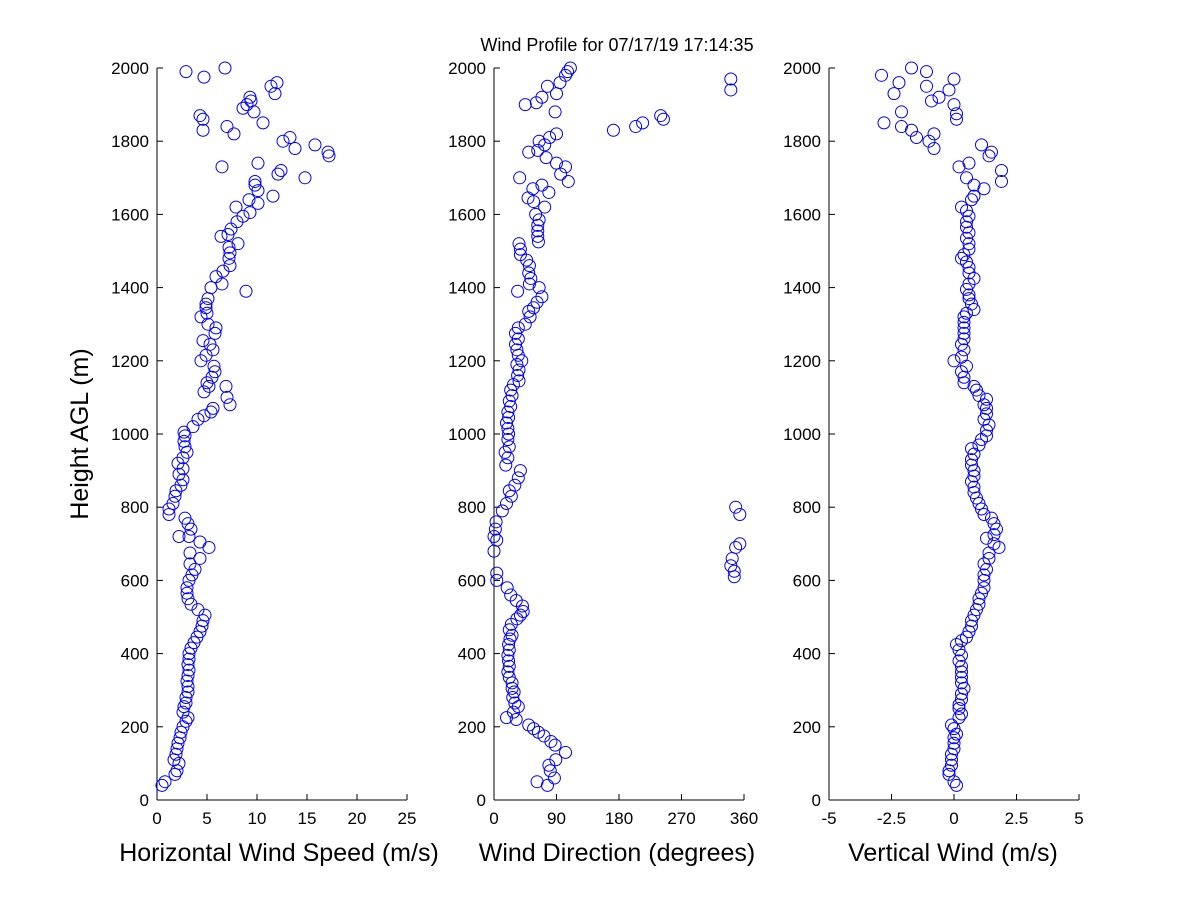 This screenshot has height=900, width=1200. I want to click on x-tick-label: 90, so click(556, 818).